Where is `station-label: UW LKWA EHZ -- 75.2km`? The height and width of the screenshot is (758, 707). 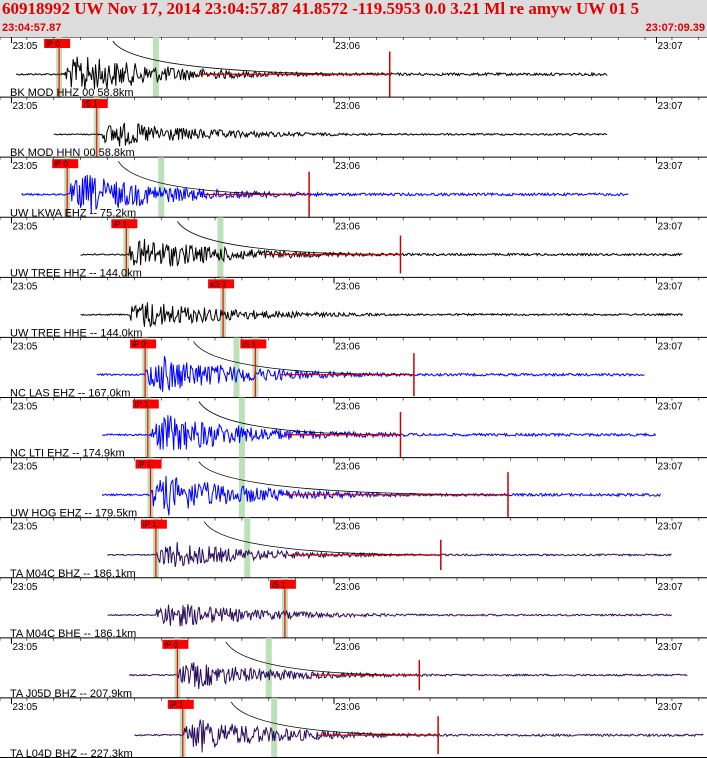
station-label: UW LKWA EHZ -- 75.2km is located at coordinates (73, 213).